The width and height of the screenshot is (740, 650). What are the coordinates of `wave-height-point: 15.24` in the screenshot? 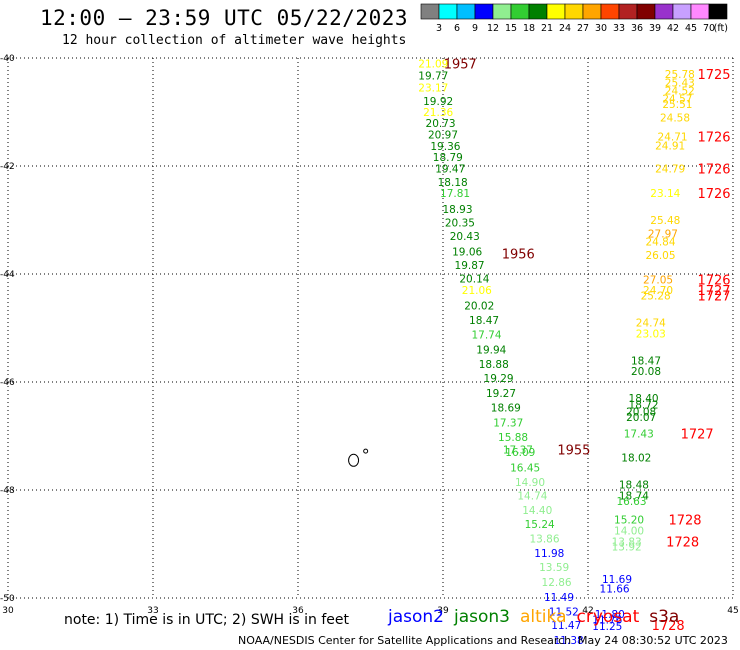 It's located at (540, 525).